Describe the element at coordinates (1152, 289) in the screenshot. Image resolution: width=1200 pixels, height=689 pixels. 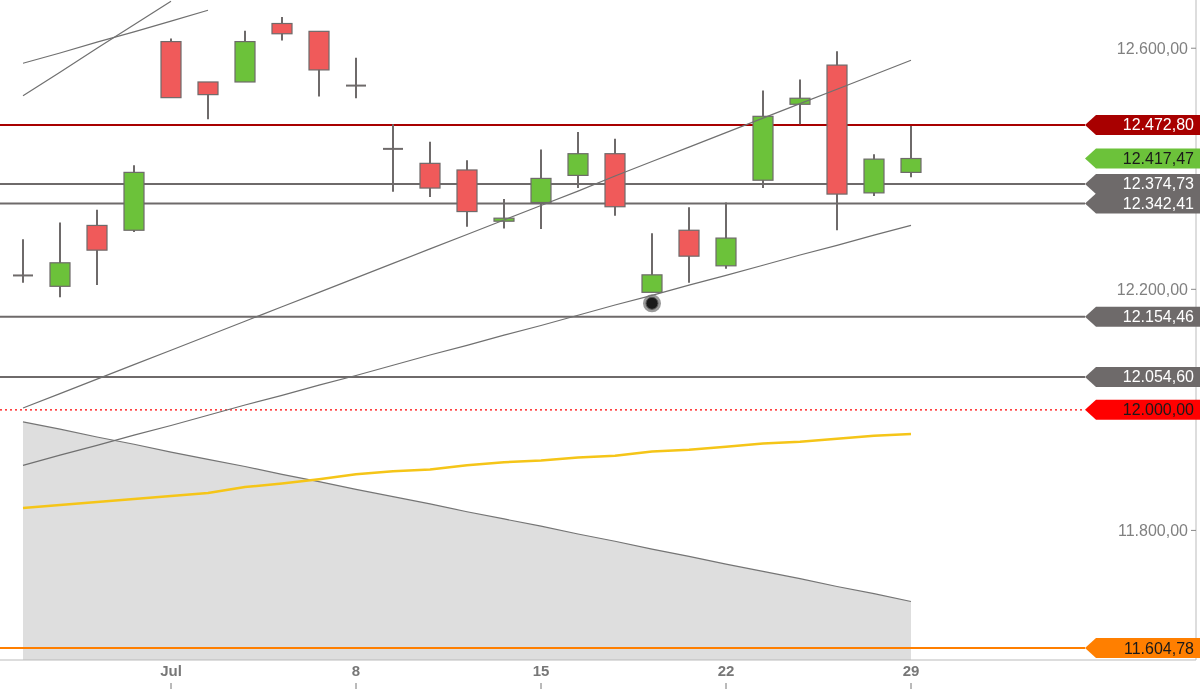
I see `y-tick-label: 12.200,00` at that location.